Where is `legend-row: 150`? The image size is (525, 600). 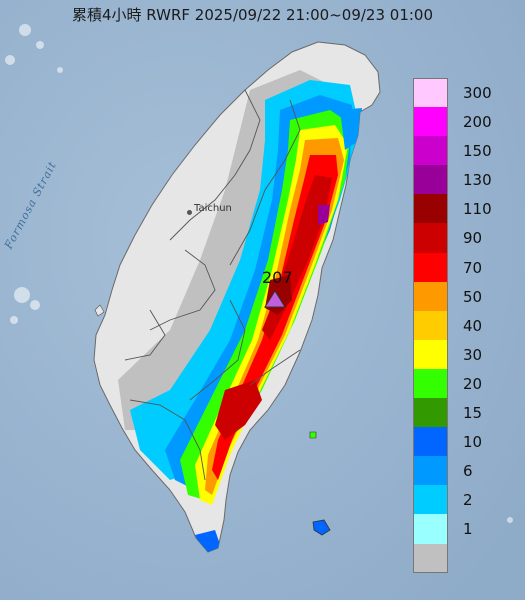 legend-row: 150 is located at coordinates (465, 151).